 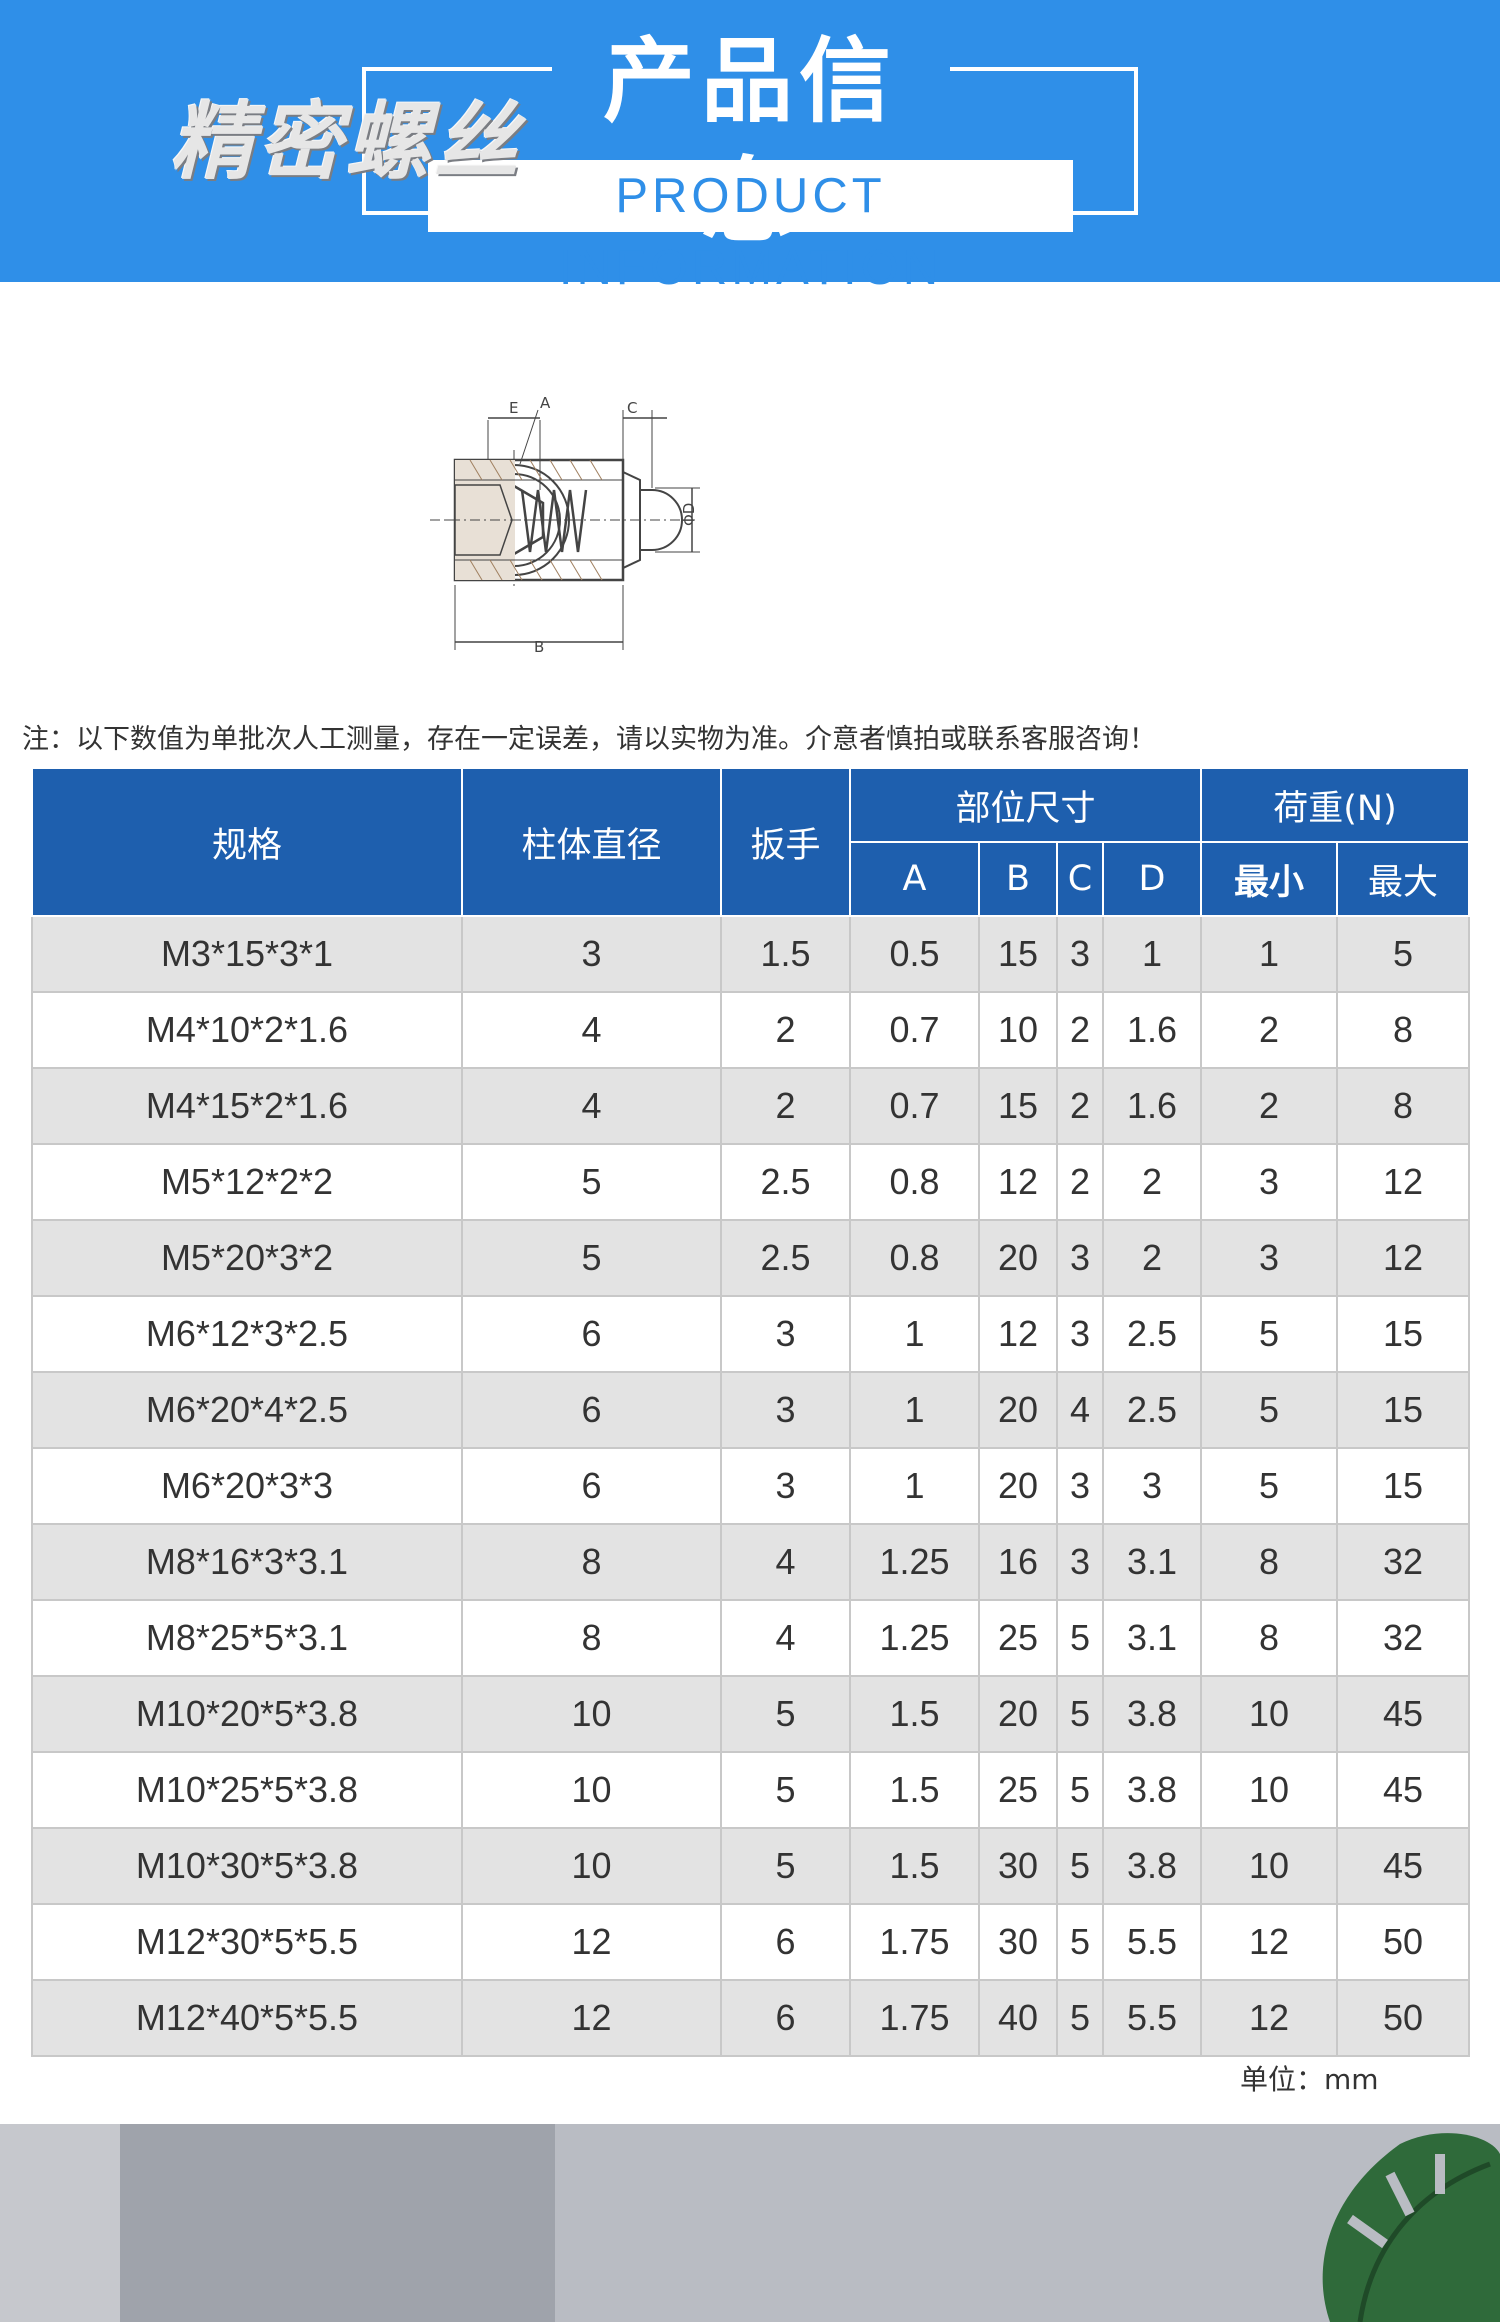 What do you see at coordinates (1309, 2079) in the screenshot?
I see `unit-label: 单位：mm` at bounding box center [1309, 2079].